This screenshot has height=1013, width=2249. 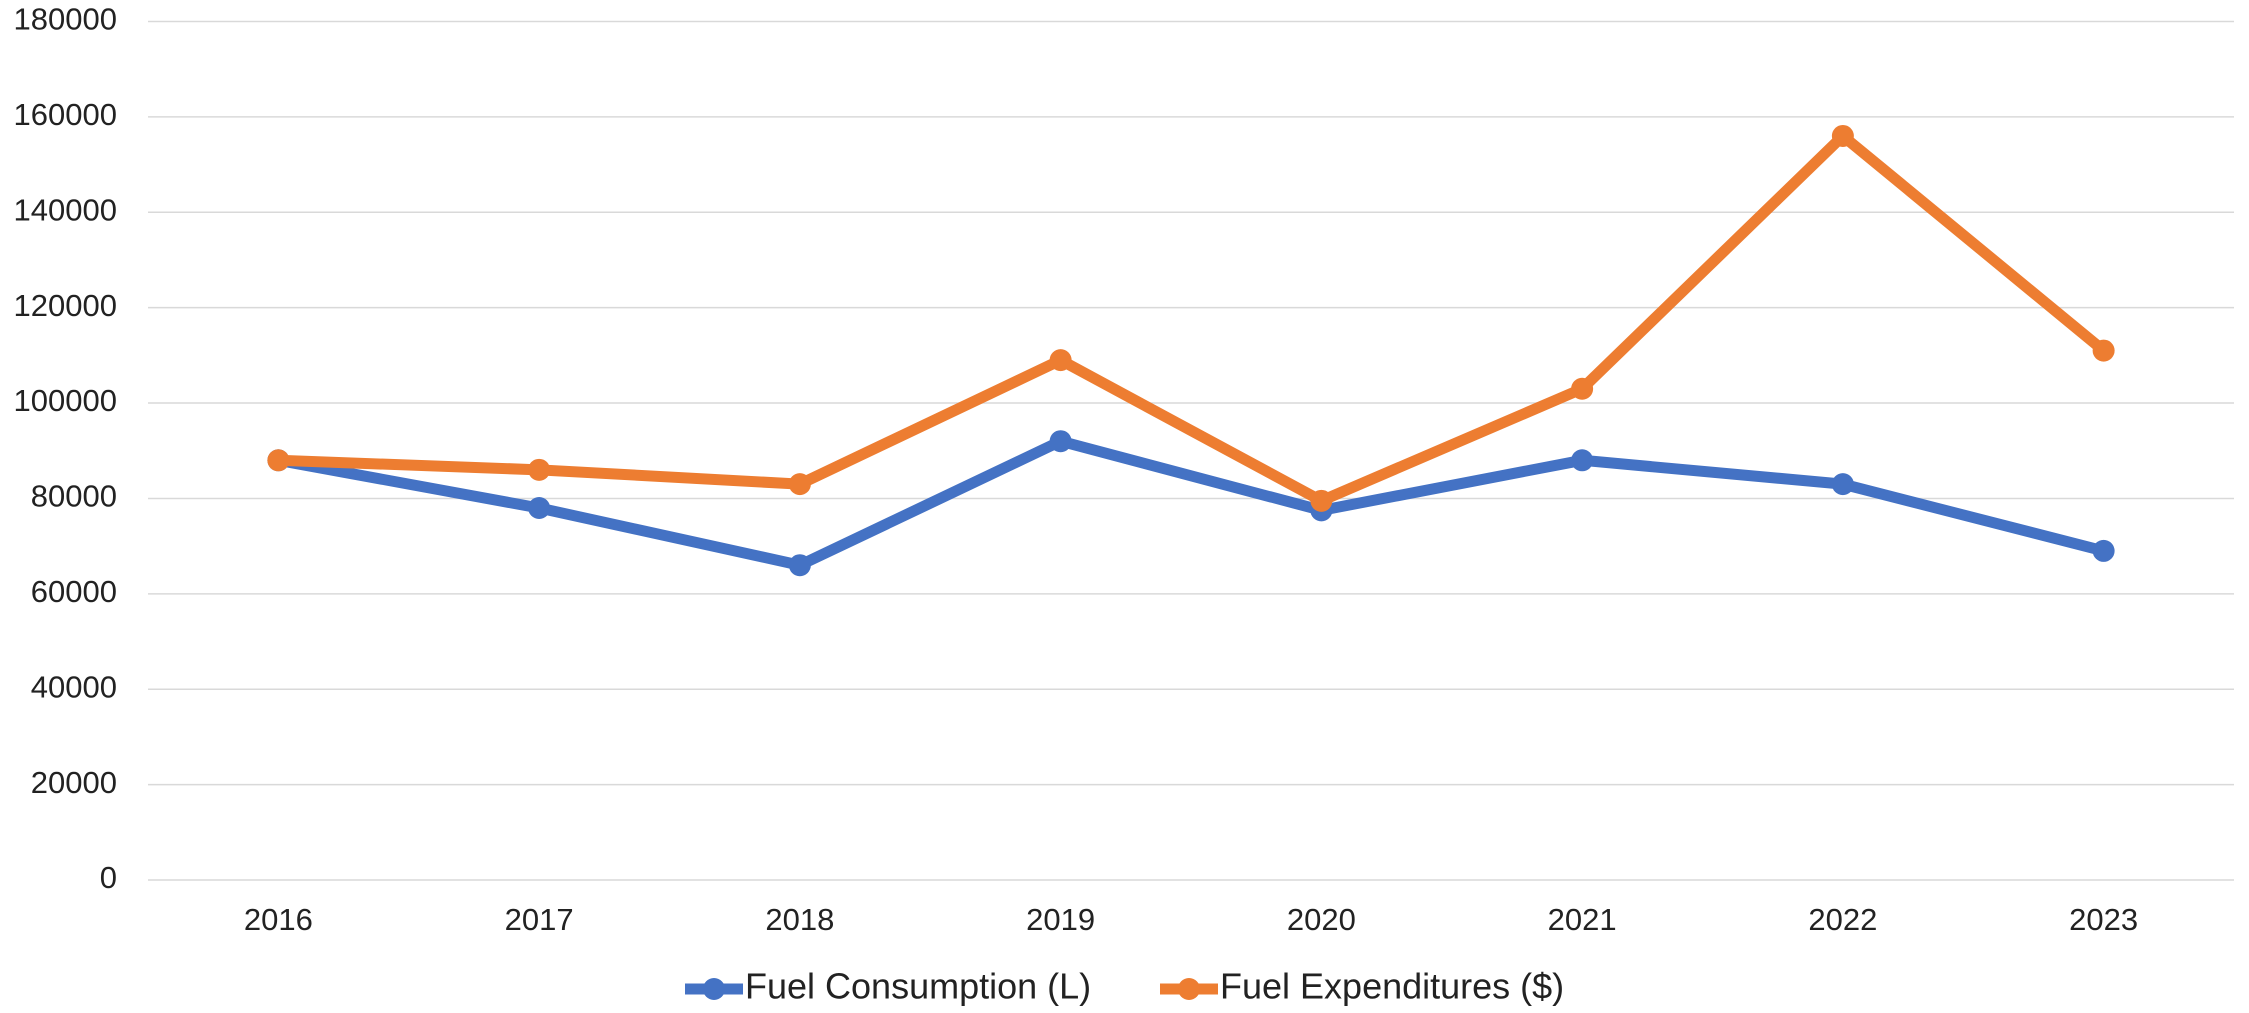 What do you see at coordinates (2103, 919) in the screenshot?
I see `x-tick-label: 2023` at bounding box center [2103, 919].